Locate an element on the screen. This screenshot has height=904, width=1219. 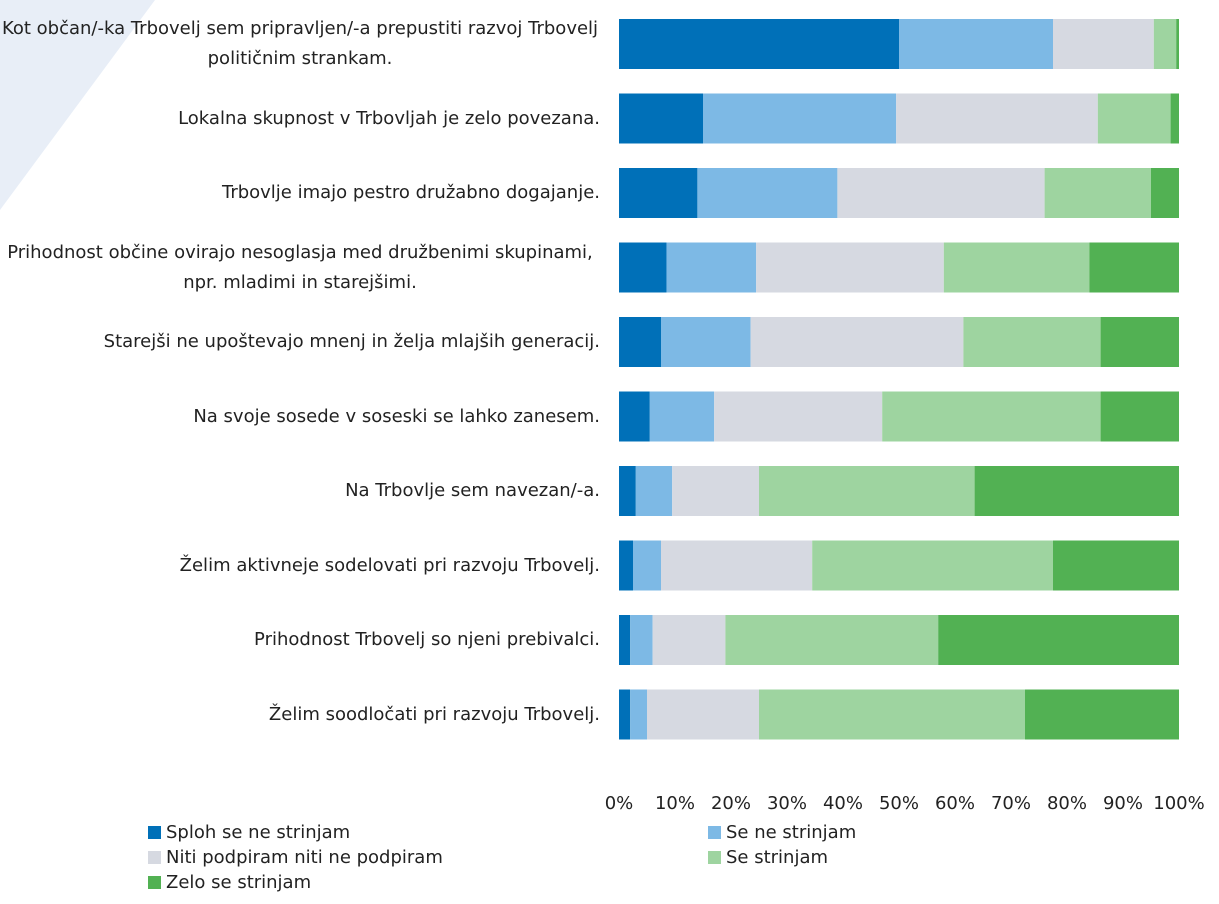
x-tick-label: 80% is located at coordinates (1067, 803).